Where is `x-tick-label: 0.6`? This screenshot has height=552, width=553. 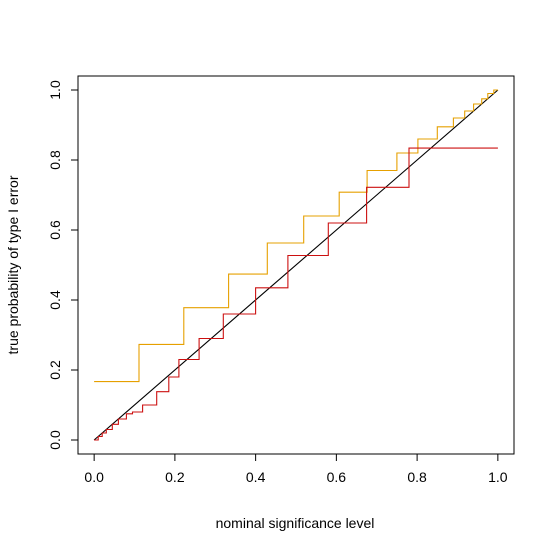 x-tick-label: 0.6 is located at coordinates (337, 477).